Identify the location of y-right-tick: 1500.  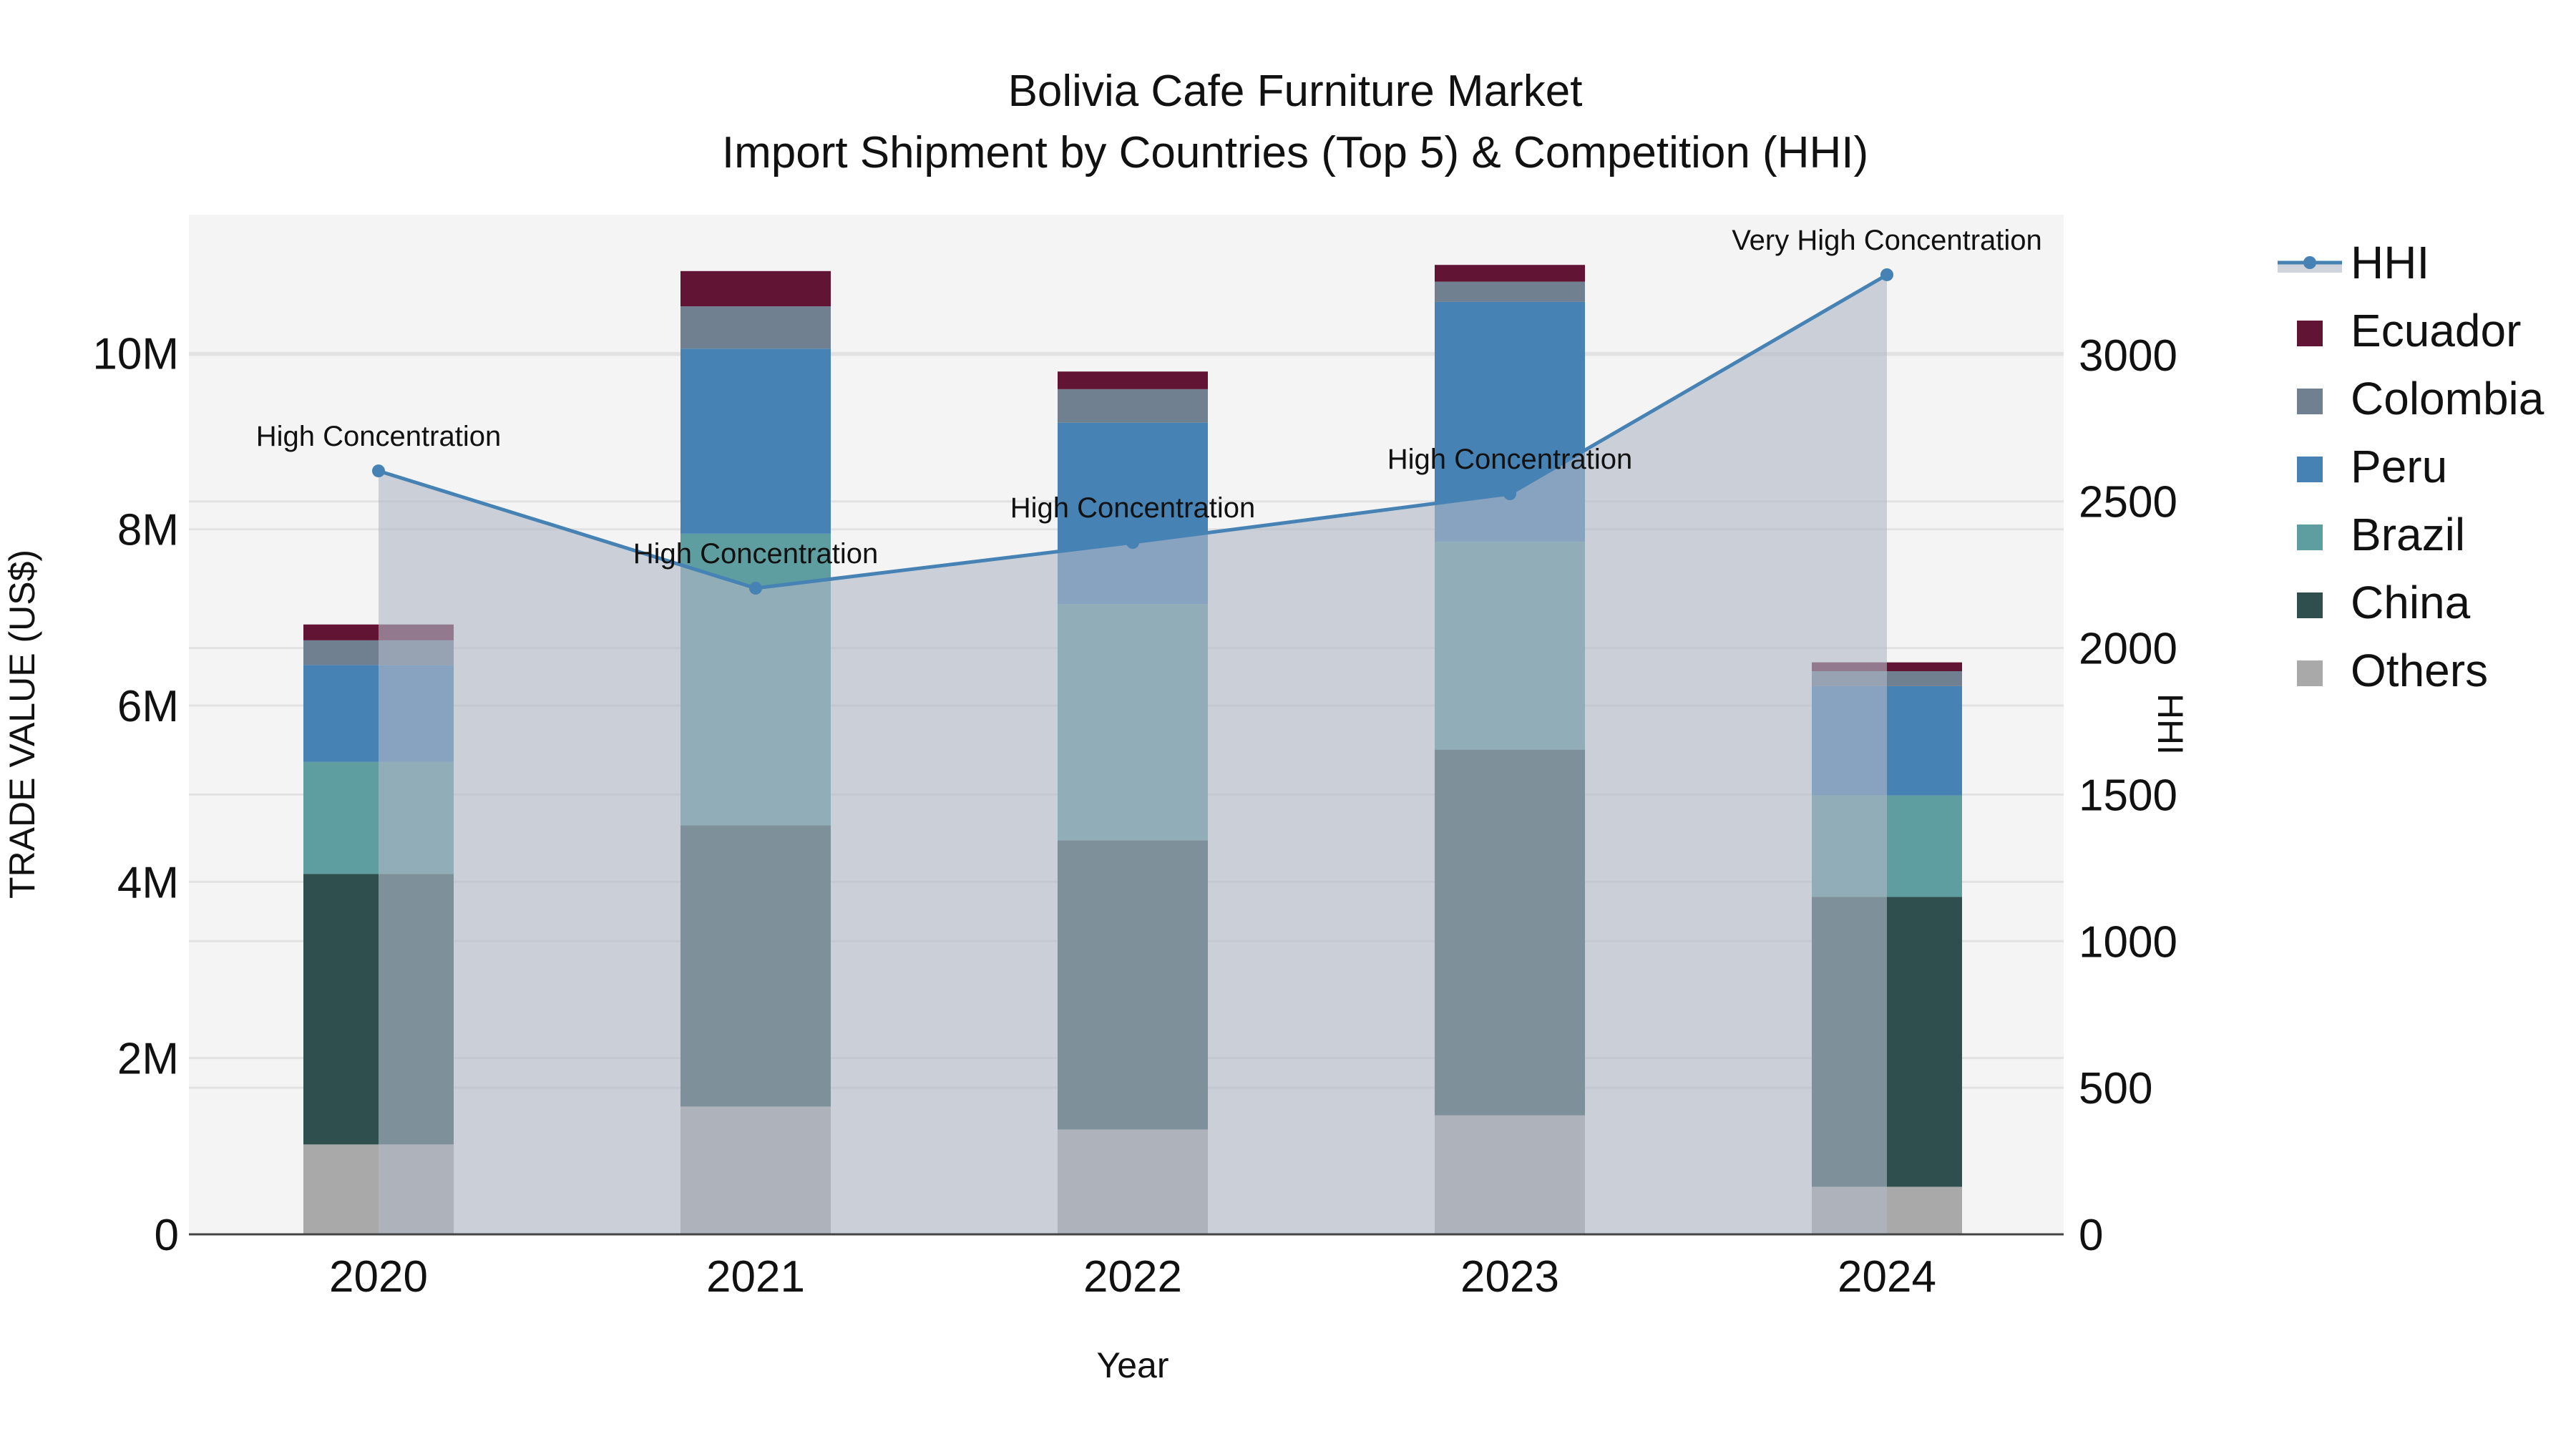
(2128, 795).